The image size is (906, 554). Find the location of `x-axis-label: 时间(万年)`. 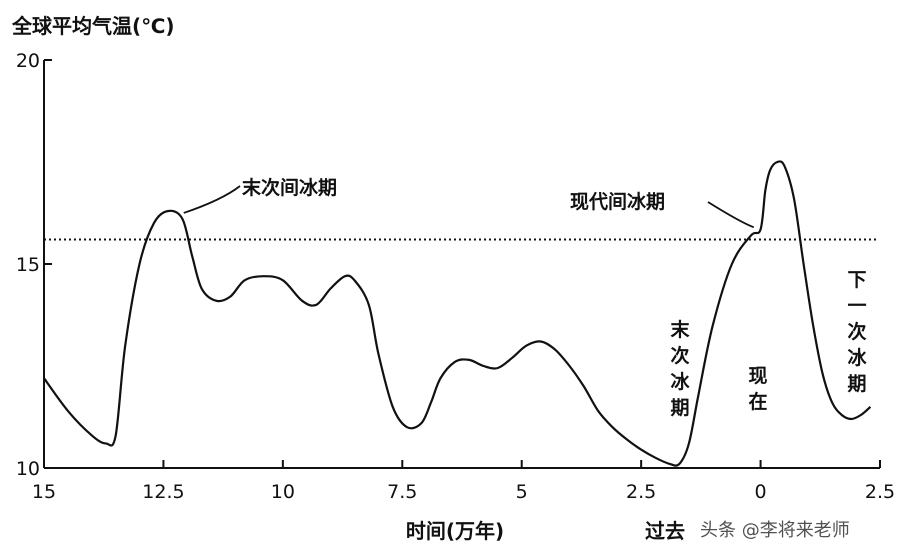

x-axis-label: 时间(万年) is located at coordinates (455, 531).